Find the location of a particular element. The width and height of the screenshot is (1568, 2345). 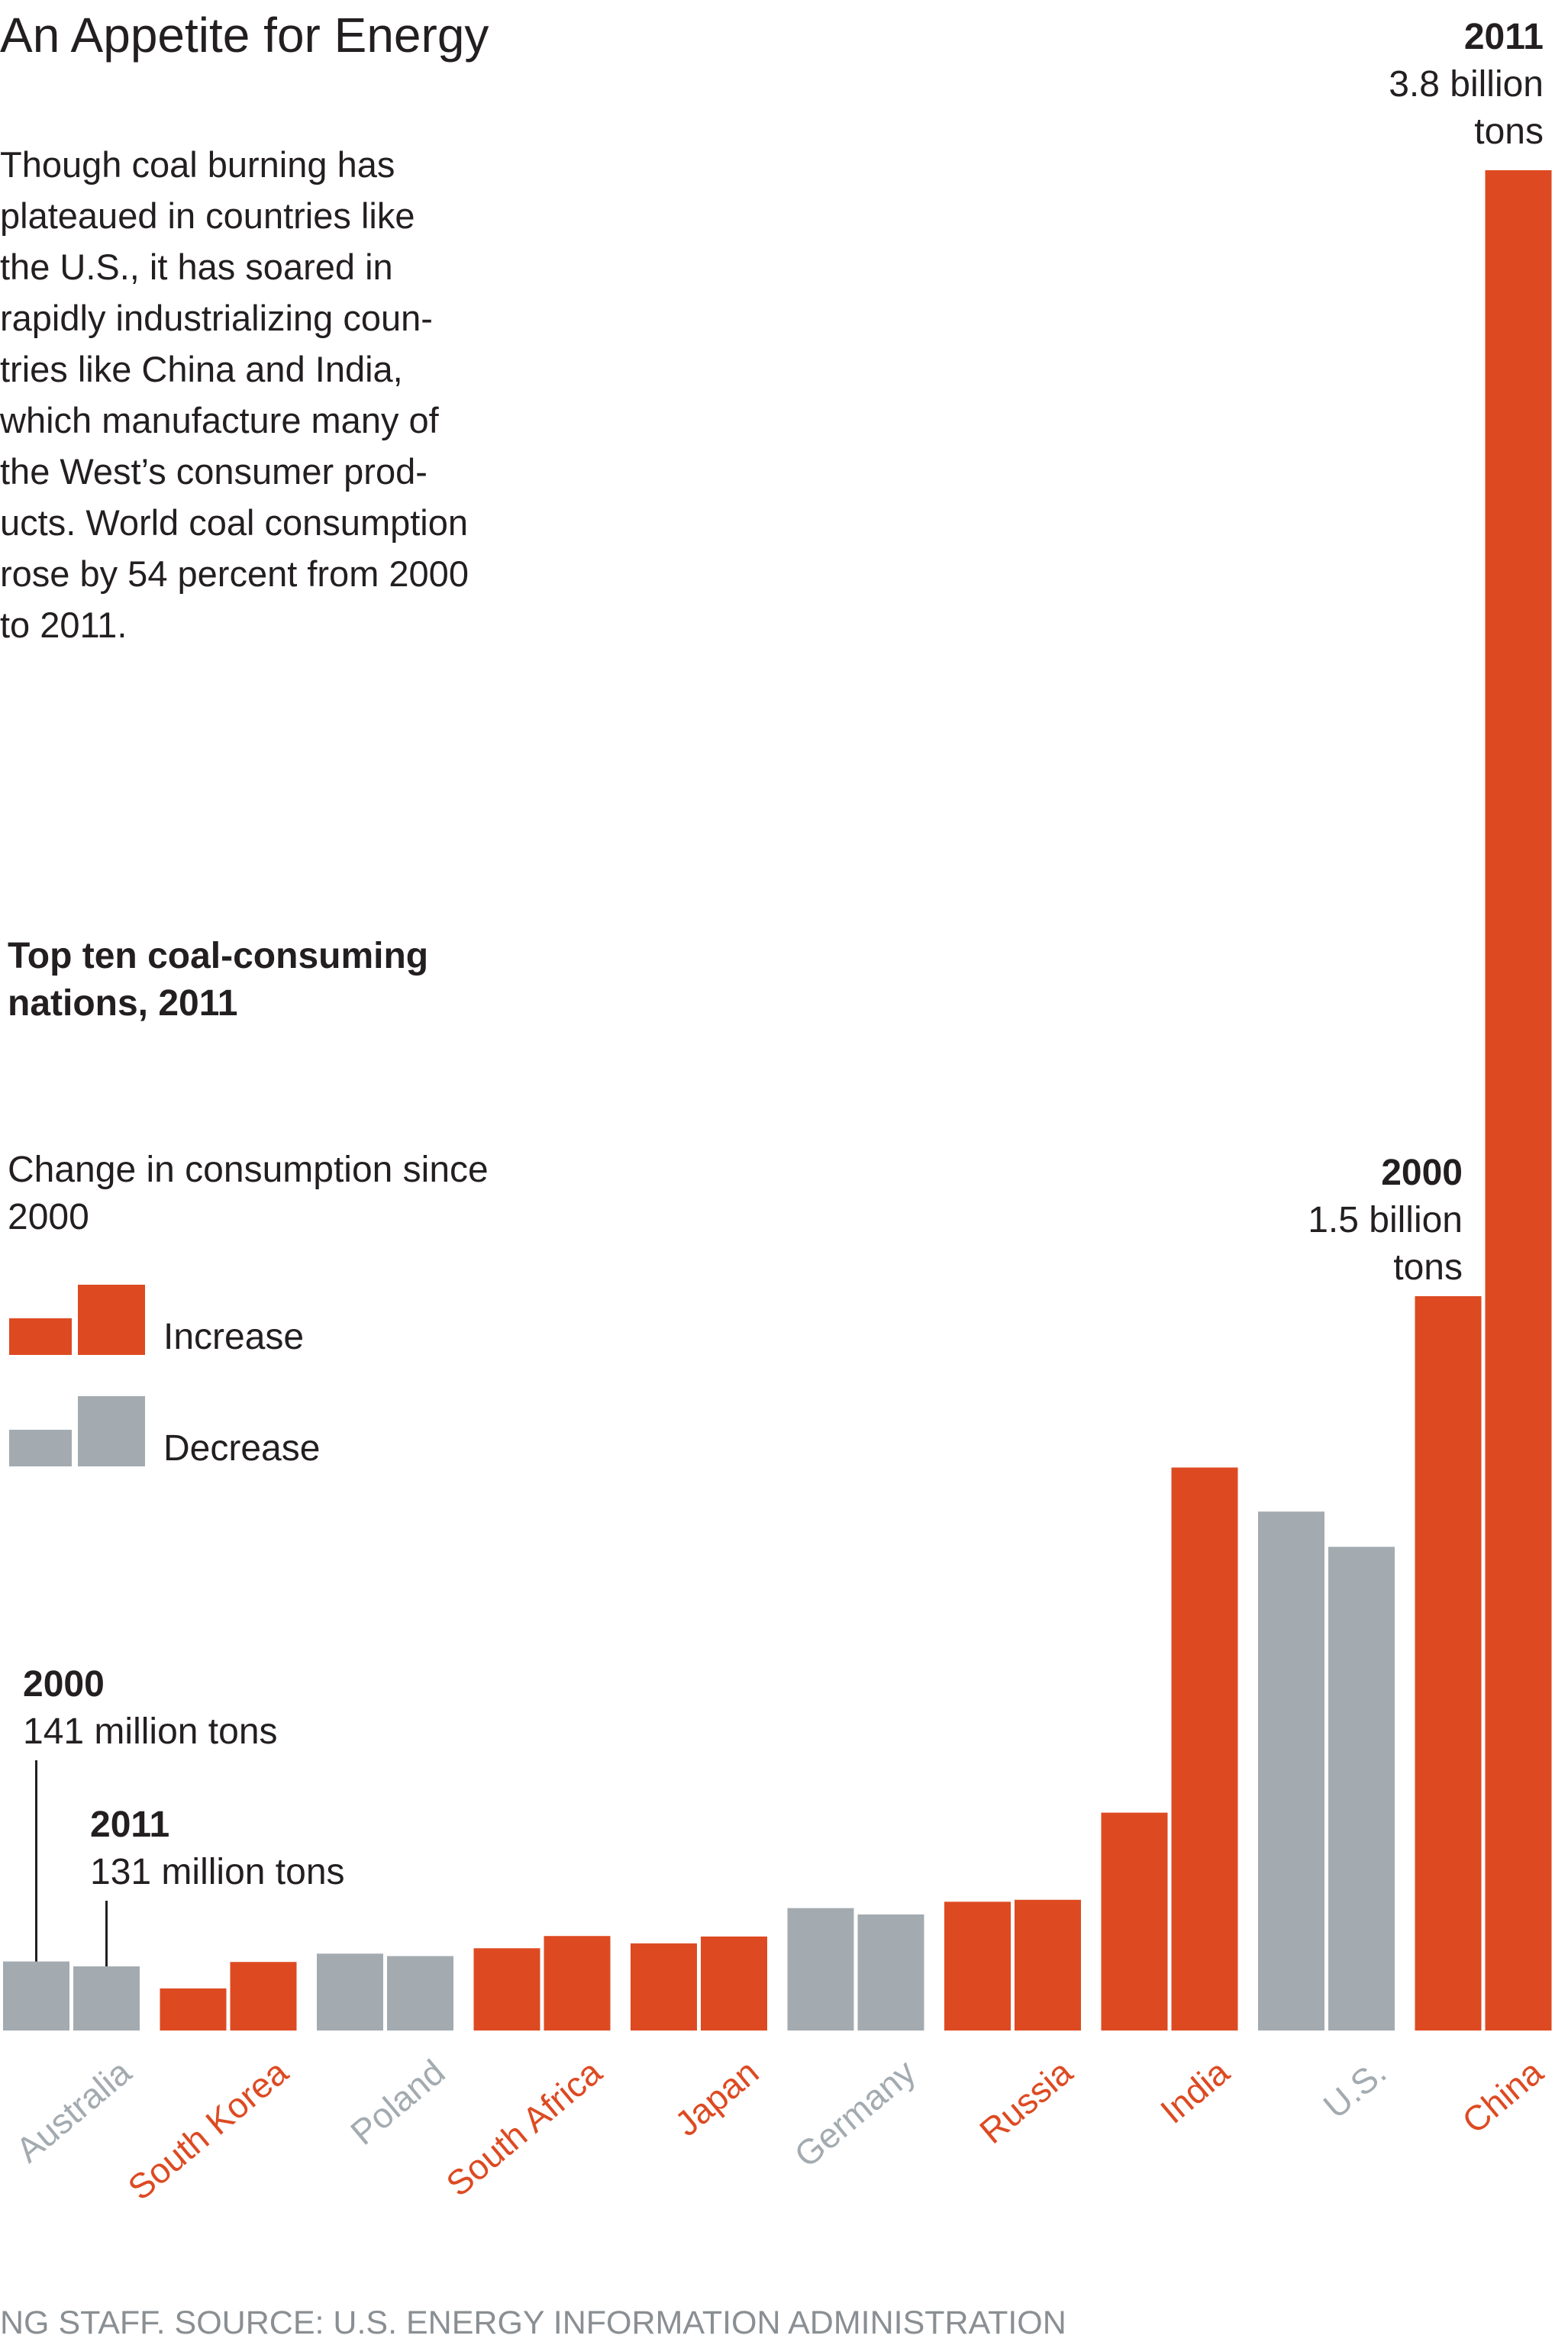

bar-u-s-2011 is located at coordinates (1361, 1789).